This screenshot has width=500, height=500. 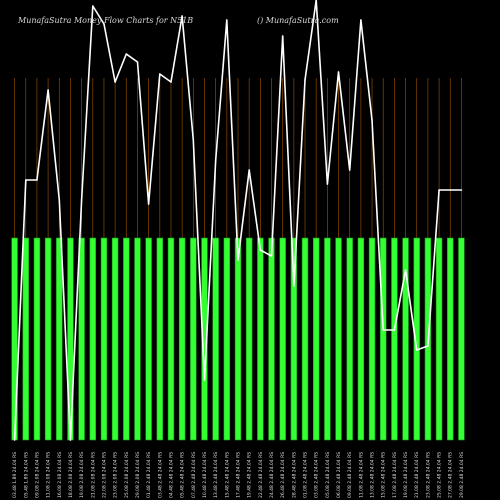 What do you see at coordinates (317, 475) in the screenshot?
I see `x-tick-label: 03.08 2.48 24.04 RS` at bounding box center [317, 475].